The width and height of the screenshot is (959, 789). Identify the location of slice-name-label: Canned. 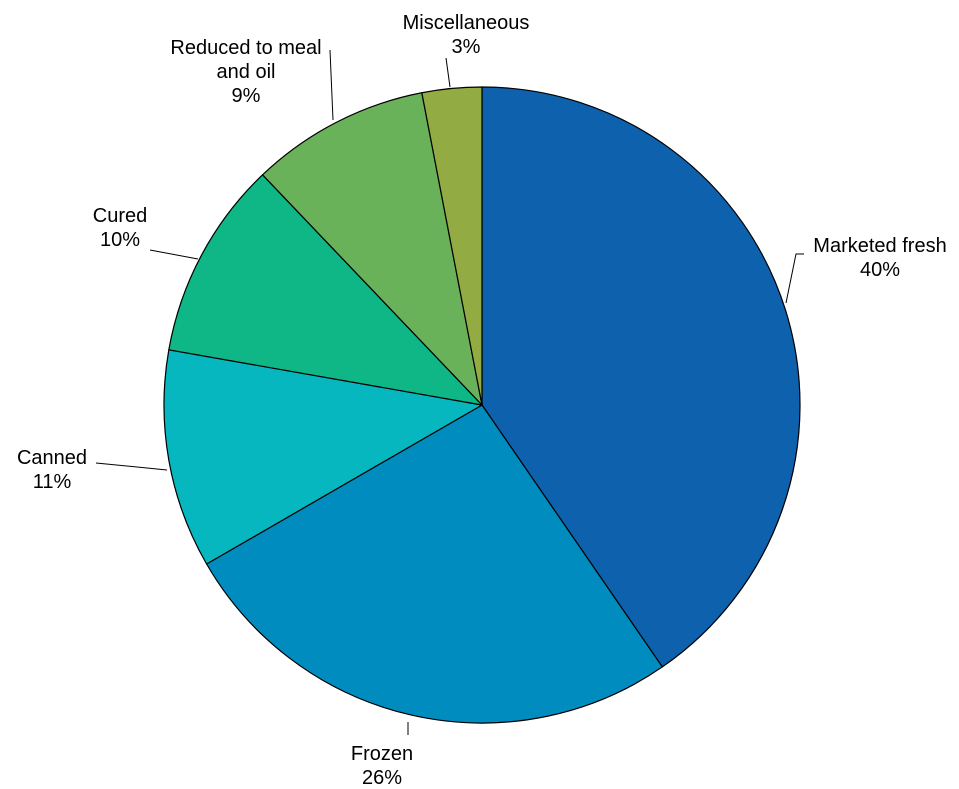
(52, 458).